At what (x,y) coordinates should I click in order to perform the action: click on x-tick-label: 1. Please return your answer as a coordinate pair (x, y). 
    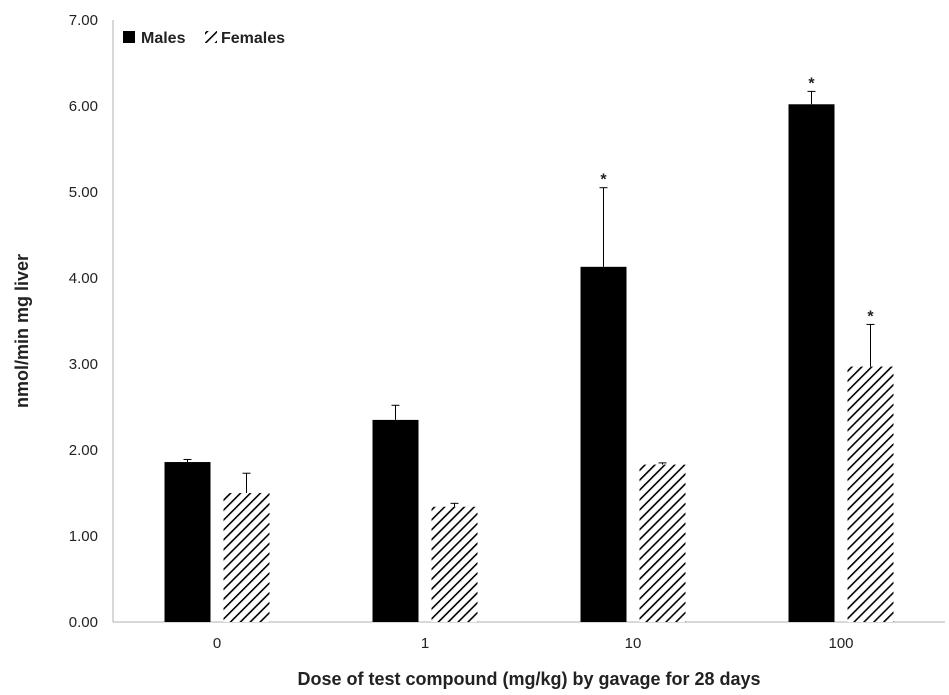
    Looking at the image, I should click on (425, 643).